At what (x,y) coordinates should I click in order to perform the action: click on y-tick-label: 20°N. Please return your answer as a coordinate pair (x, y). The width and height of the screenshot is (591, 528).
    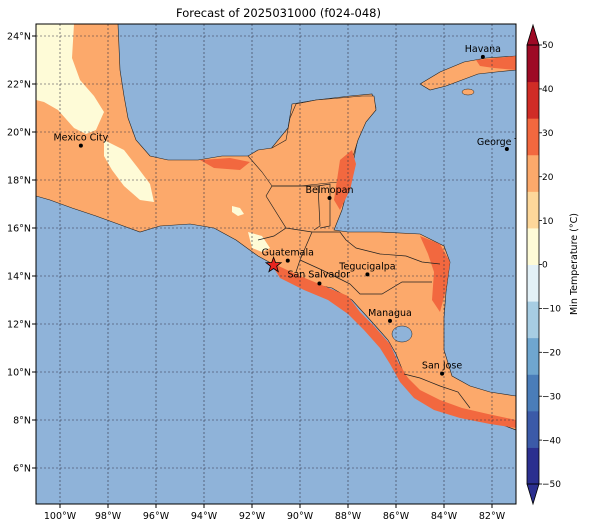
    Looking at the image, I should click on (19, 133).